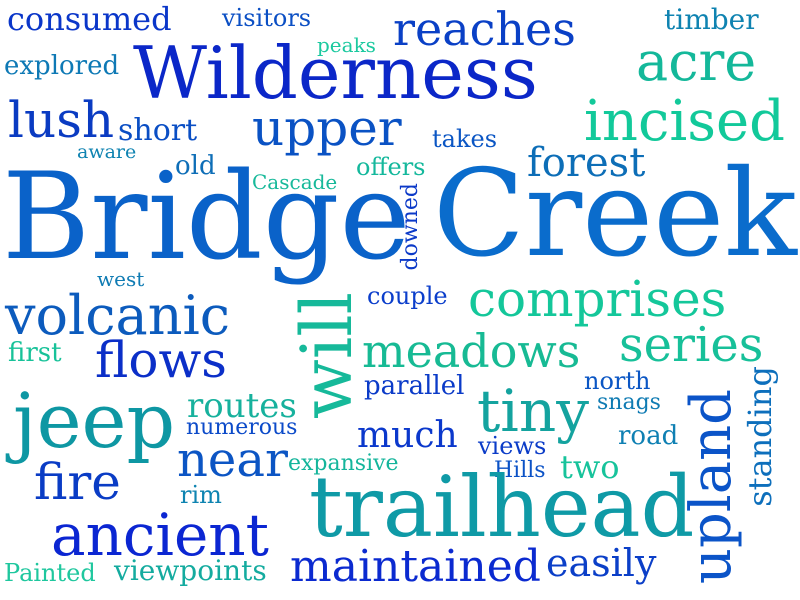 The height and width of the screenshot is (600, 800). Describe the element at coordinates (77, 482) in the screenshot. I see `word-fire: fire` at that location.